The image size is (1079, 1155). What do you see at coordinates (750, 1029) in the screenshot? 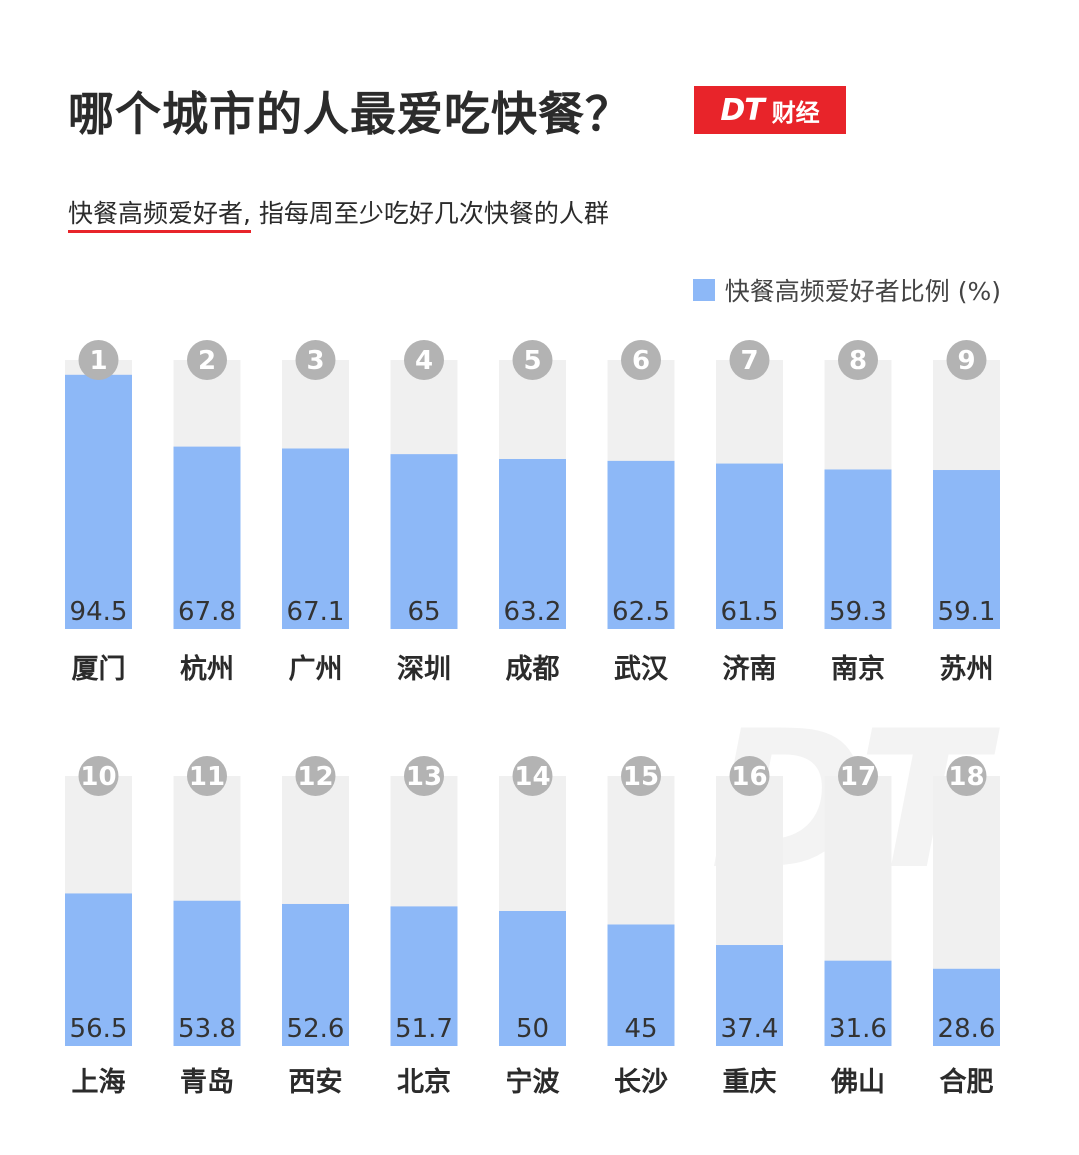
I see `value-label: 37.4` at bounding box center [750, 1029].